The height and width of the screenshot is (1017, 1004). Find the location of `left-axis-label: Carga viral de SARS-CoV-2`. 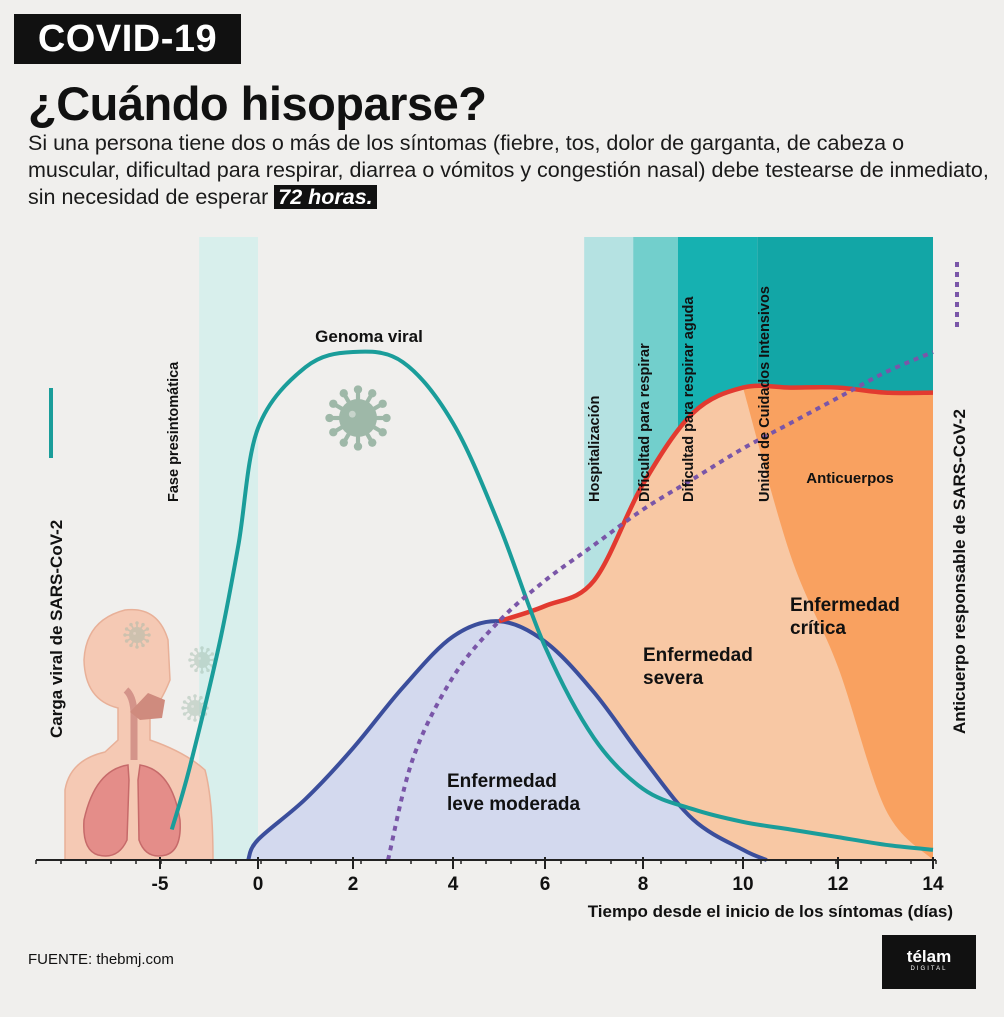

left-axis-label: Carga viral de SARS-CoV-2 is located at coordinates (56, 629).